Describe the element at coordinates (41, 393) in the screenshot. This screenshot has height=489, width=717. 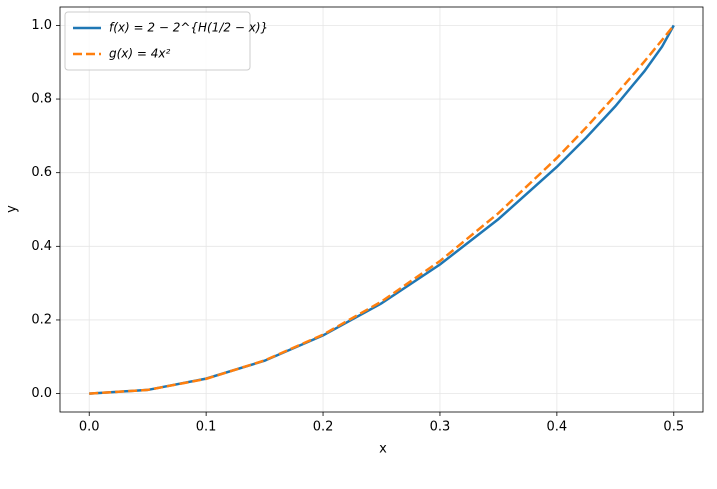
I see `y-tick-label: 0.0` at that location.